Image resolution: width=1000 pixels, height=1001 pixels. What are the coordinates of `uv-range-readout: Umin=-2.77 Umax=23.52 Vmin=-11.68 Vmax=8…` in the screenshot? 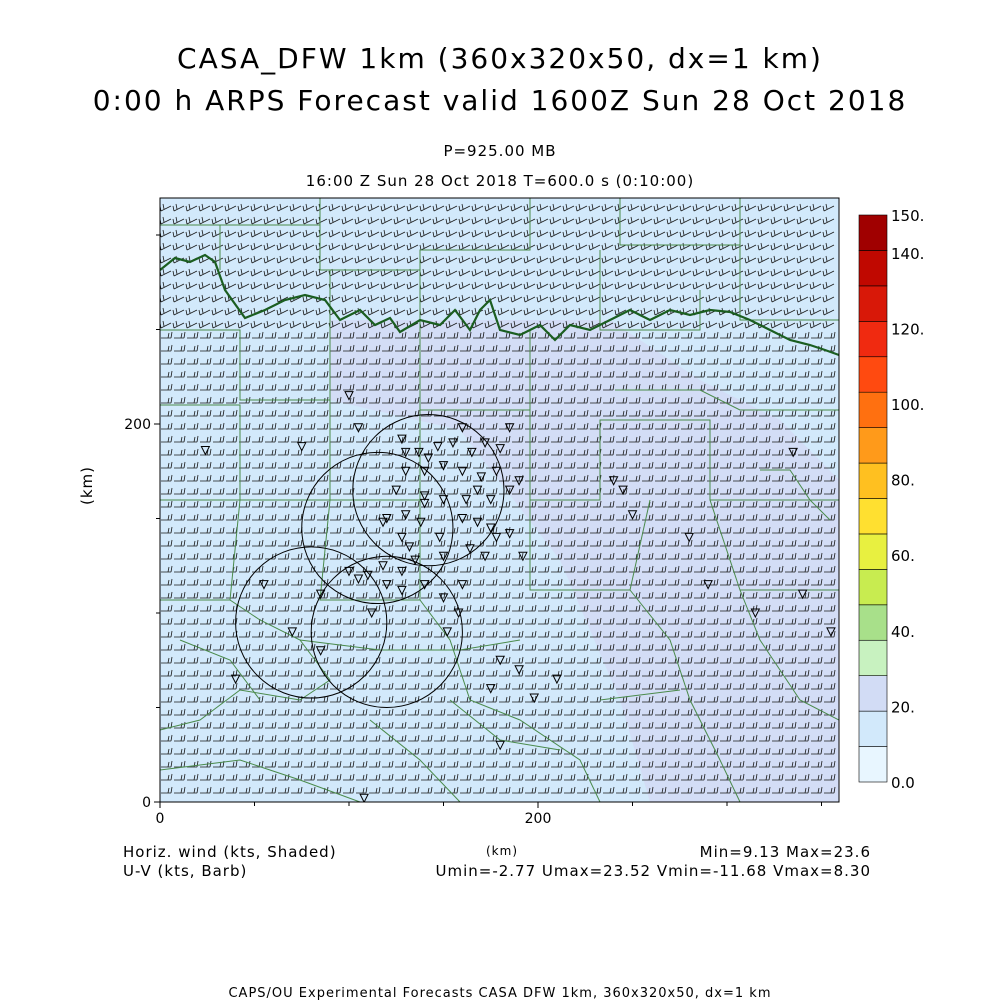 It's located at (653, 871).